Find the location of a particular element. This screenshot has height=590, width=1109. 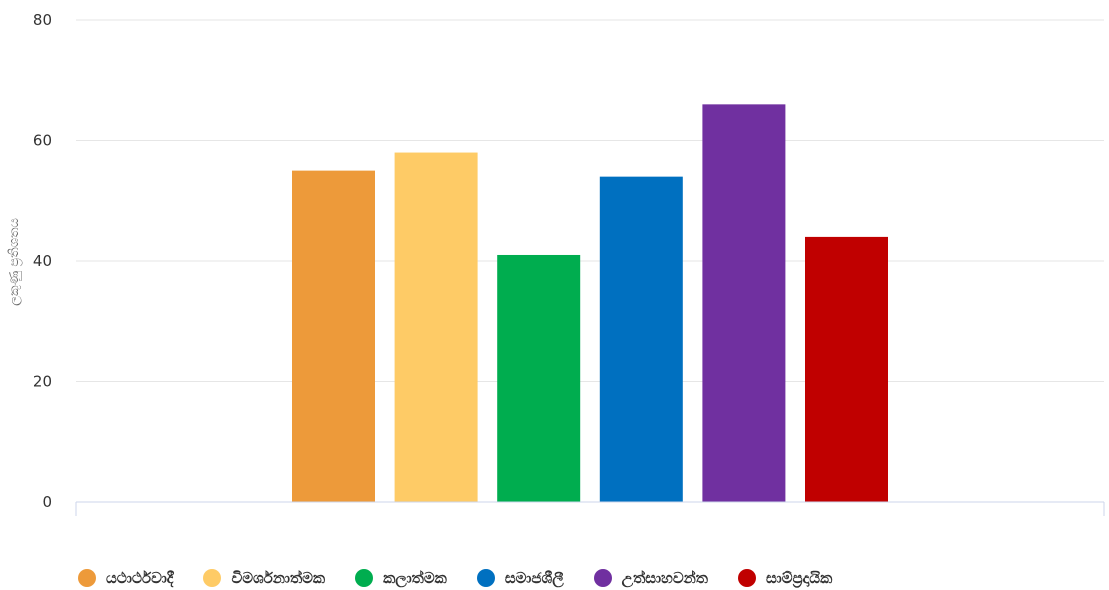

y-axis-label: ලකුණු ප්‍රතිශතය is located at coordinates (14, 262).